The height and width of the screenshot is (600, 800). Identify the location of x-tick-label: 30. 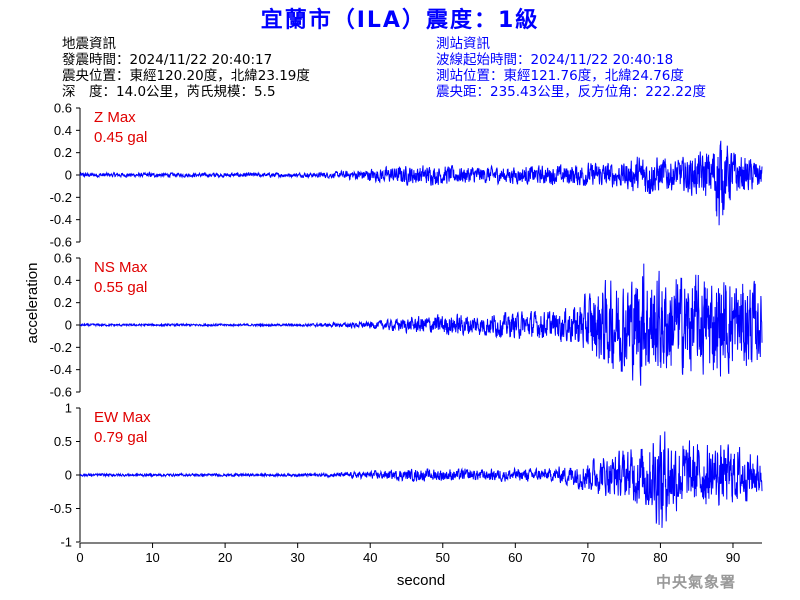
(297, 557).